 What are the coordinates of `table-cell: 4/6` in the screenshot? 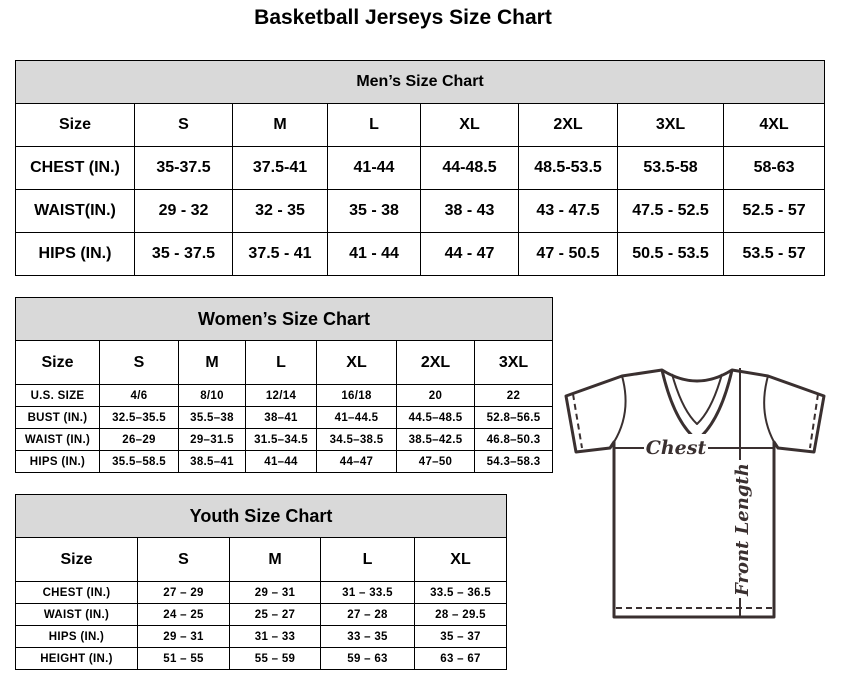 It's located at (139, 395).